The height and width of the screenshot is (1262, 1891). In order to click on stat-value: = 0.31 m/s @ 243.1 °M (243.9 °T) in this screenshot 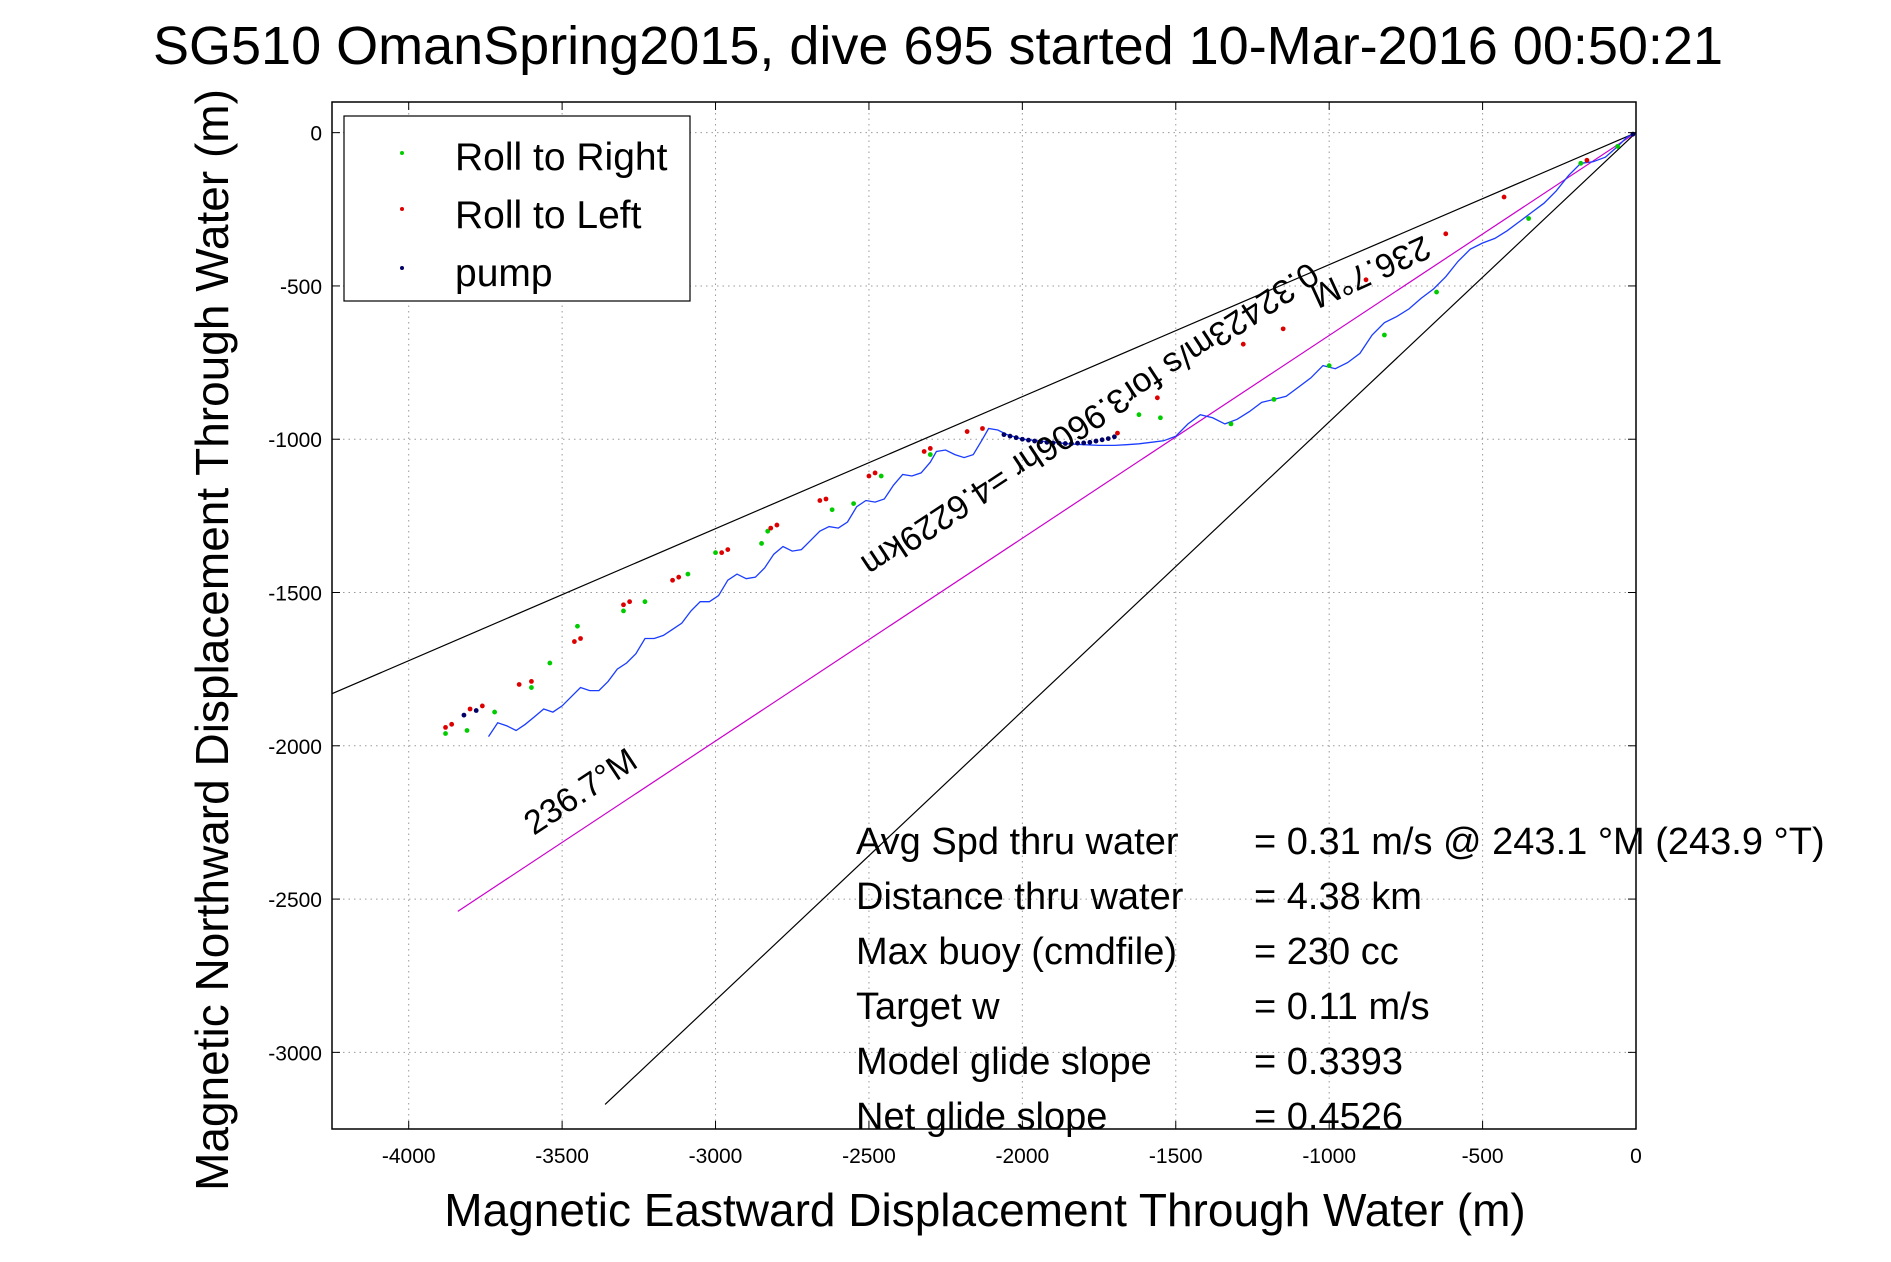, I will do `click(1539, 842)`.